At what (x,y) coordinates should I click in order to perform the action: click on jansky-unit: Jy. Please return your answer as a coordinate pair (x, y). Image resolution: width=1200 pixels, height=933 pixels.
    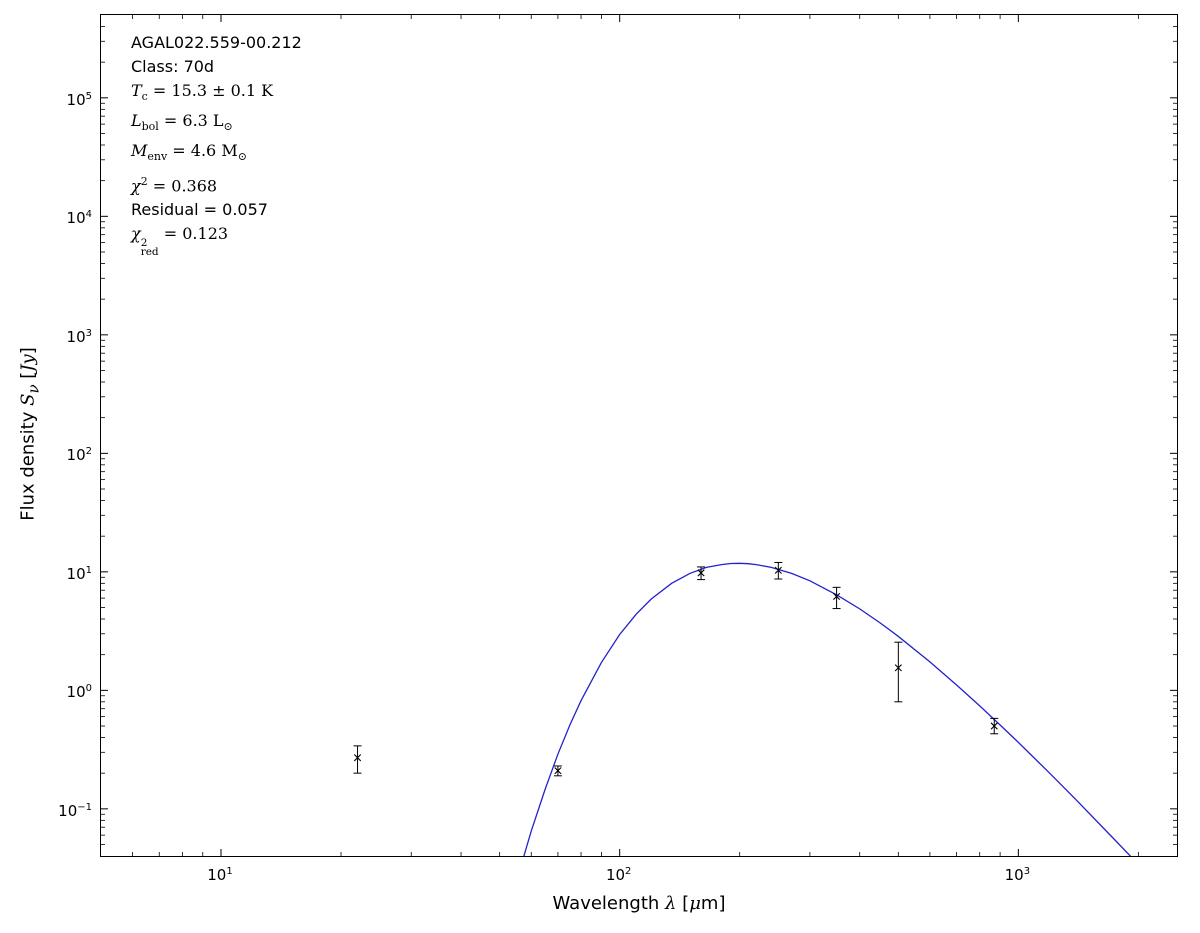
    Looking at the image, I should click on (28, 363).